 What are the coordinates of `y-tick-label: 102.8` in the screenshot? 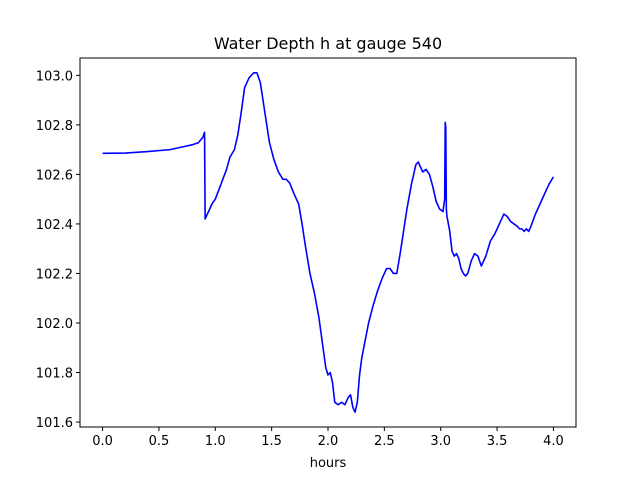 It's located at (54, 126).